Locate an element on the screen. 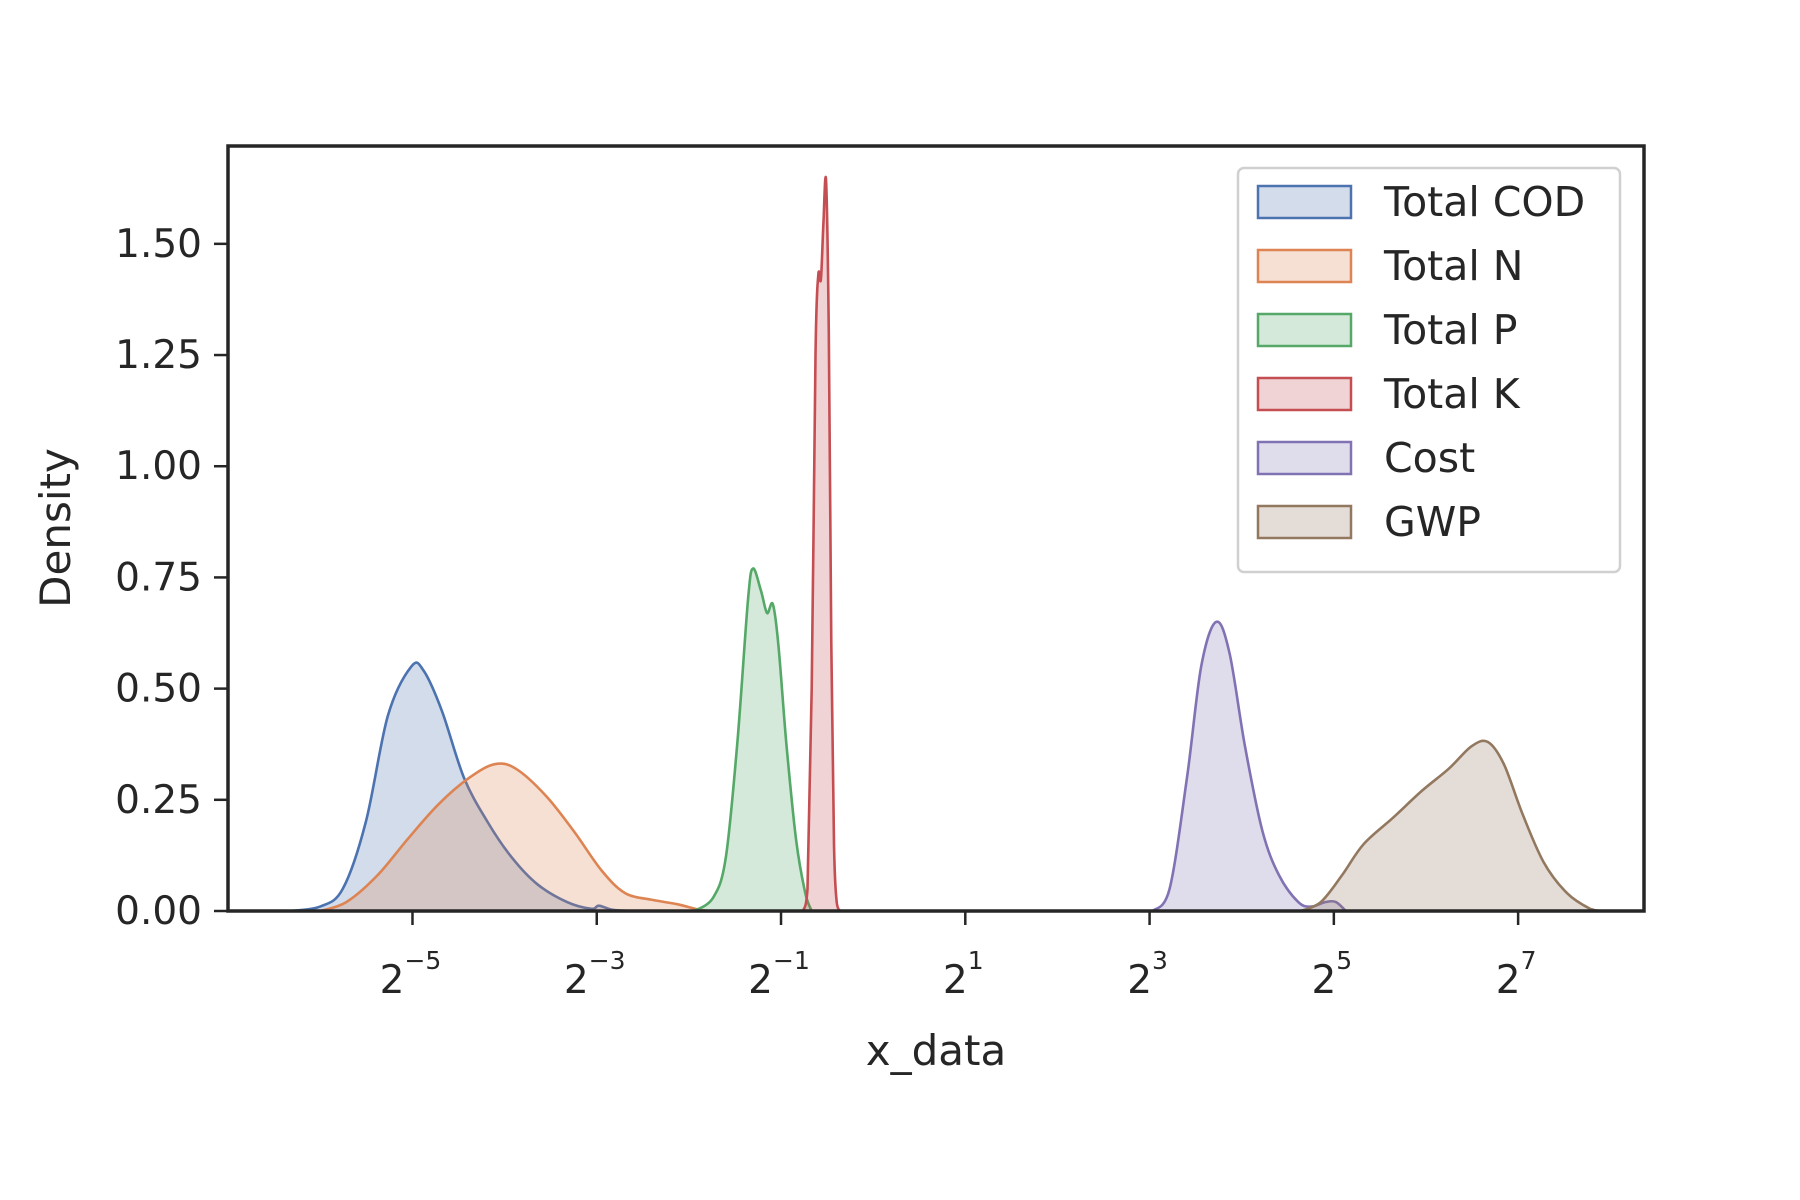  density-area-total-n is located at coordinates (517, 837).